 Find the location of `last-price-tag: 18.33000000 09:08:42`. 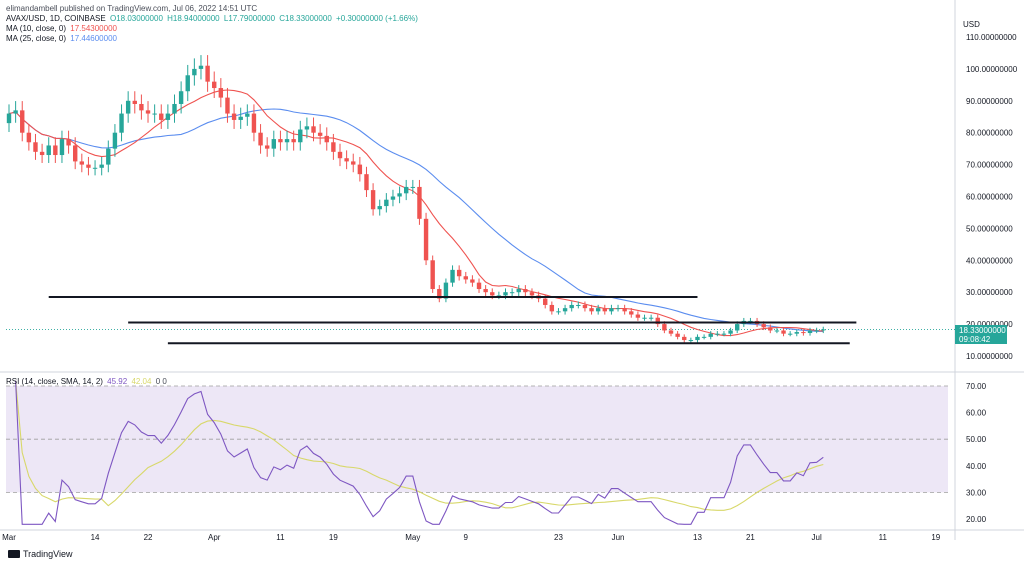

last-price-tag: 18.33000000 09:08:42 is located at coordinates (981, 334).